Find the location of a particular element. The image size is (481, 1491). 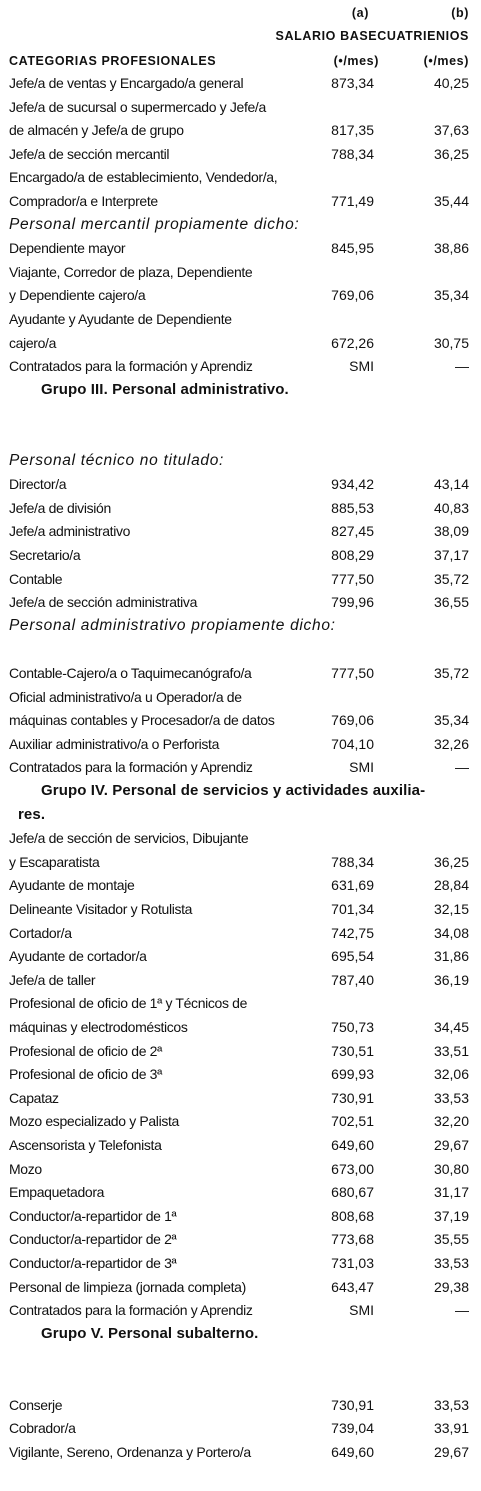

table-row: Viajante, Corredor de plaza, Dependiente is located at coordinates (240, 272).